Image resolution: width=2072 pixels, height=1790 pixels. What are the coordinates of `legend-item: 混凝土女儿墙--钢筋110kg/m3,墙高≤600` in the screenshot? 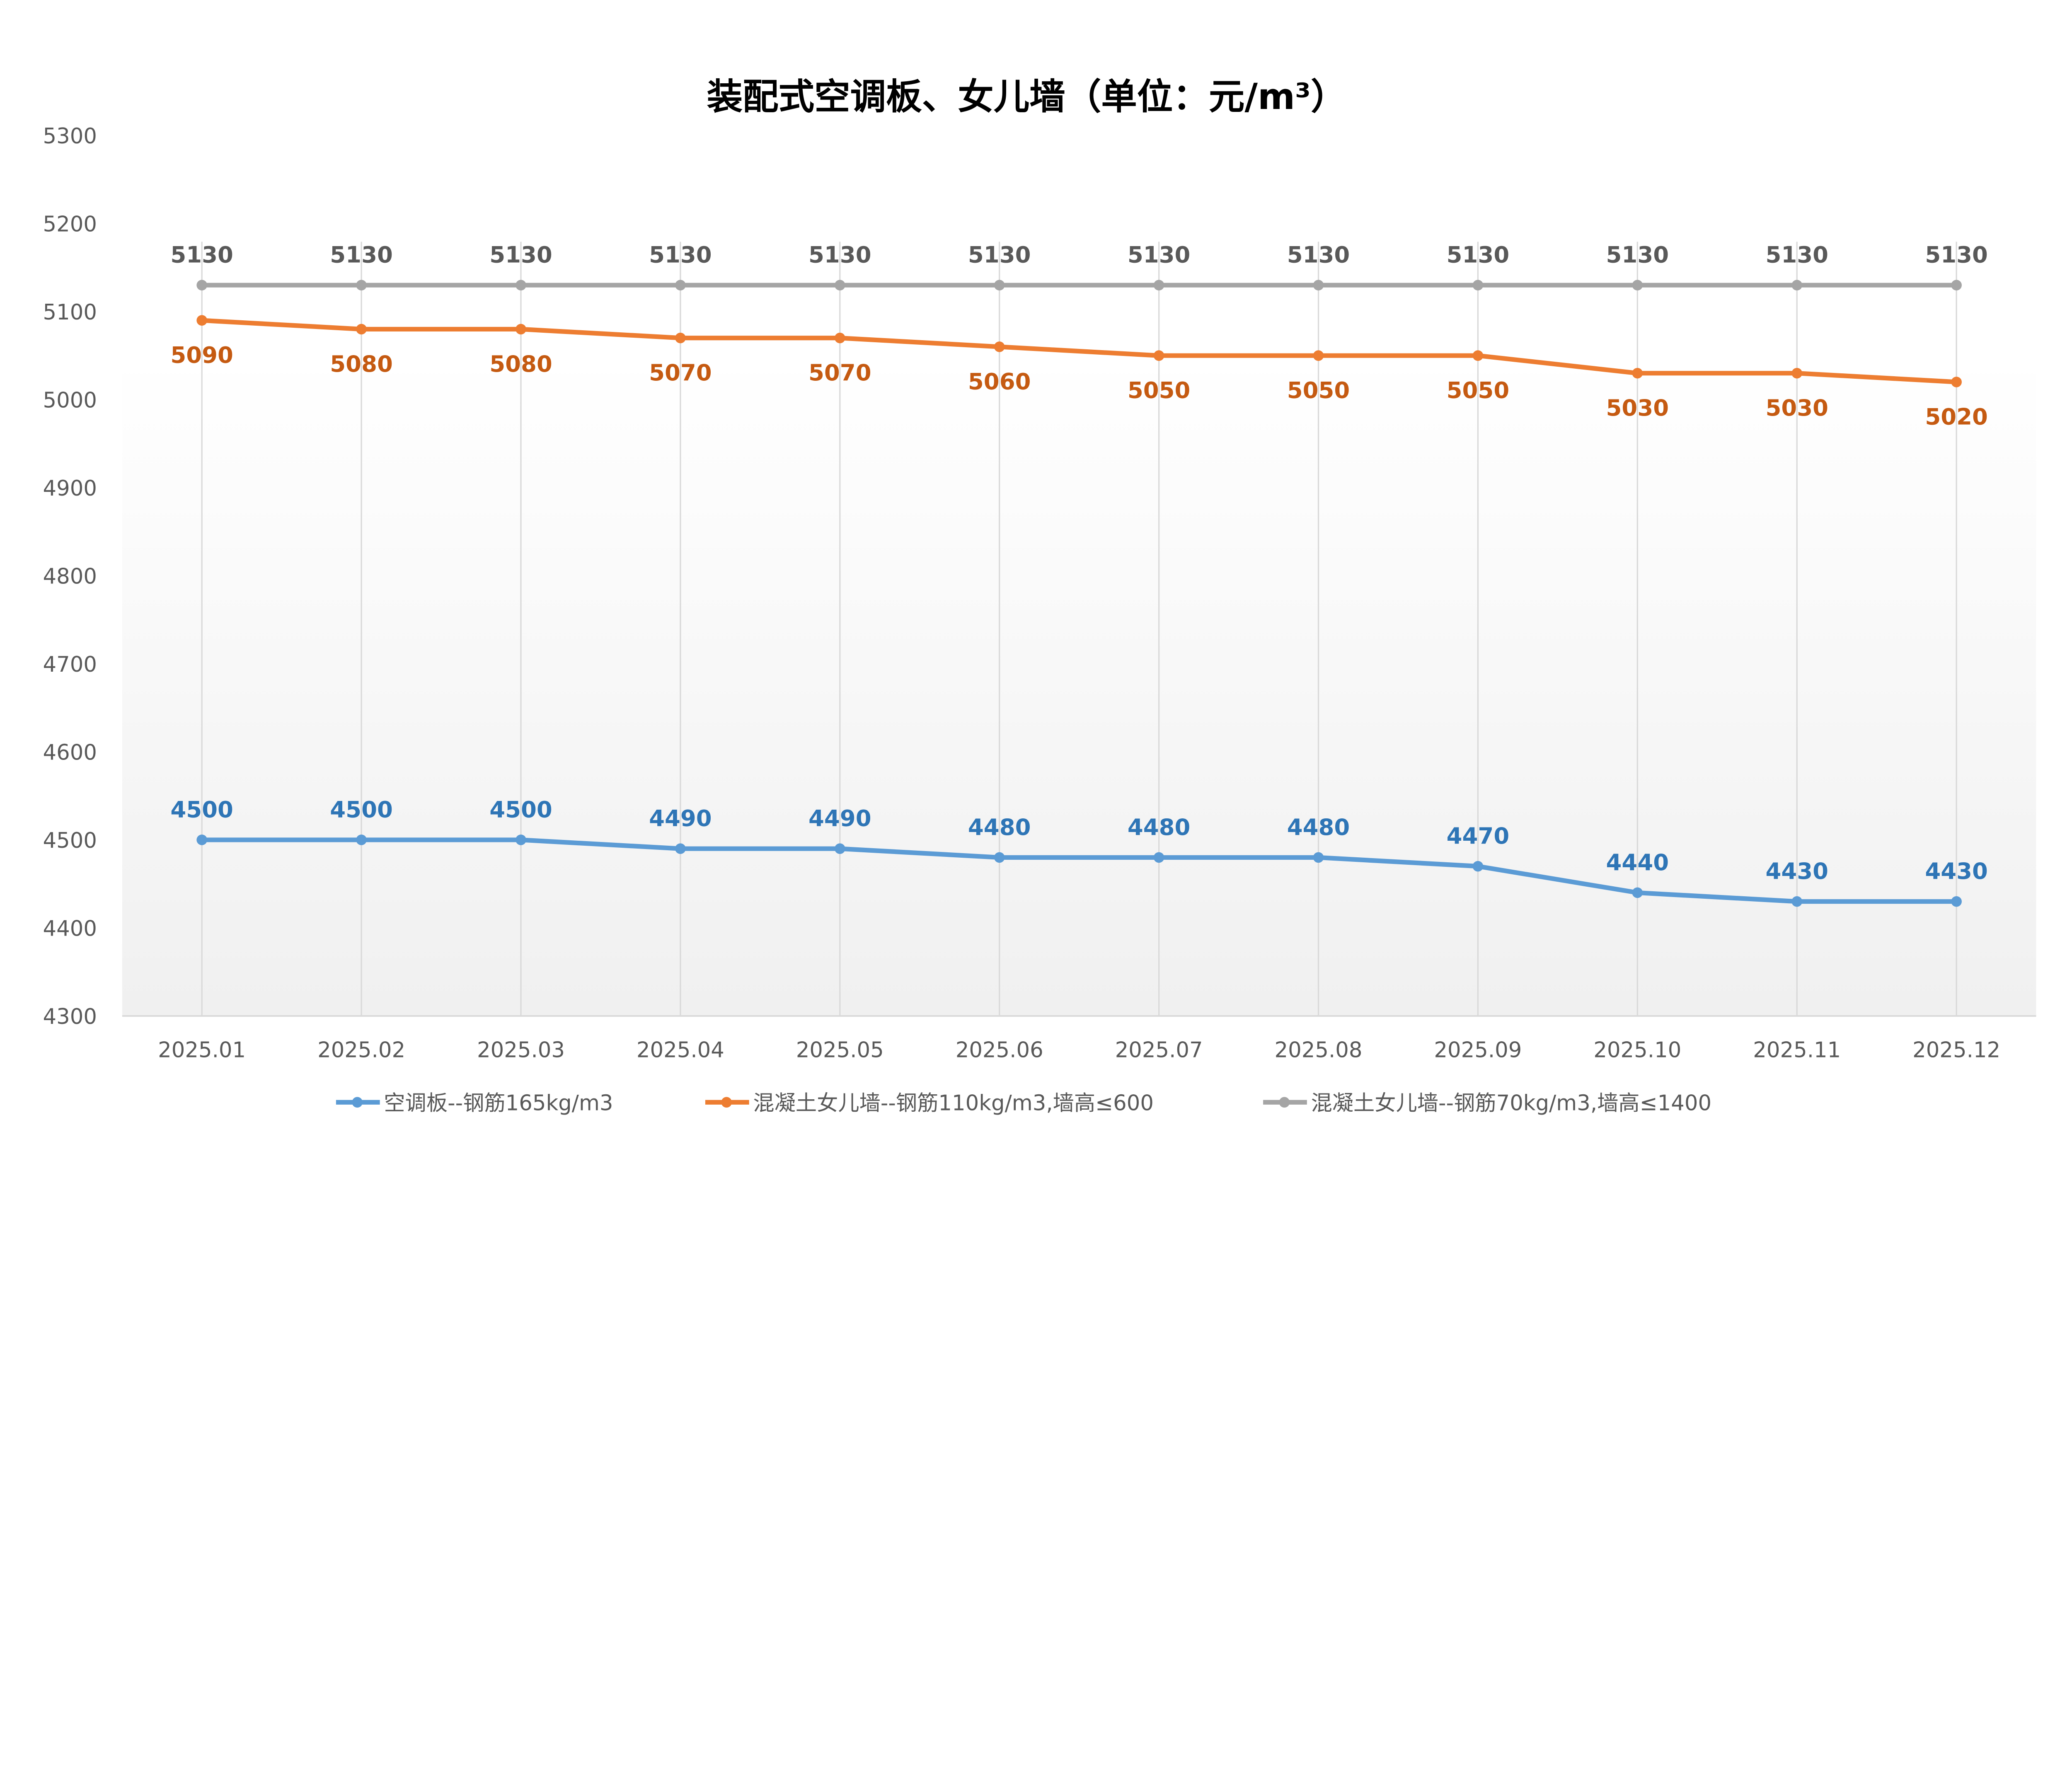 It's located at (929, 1103).